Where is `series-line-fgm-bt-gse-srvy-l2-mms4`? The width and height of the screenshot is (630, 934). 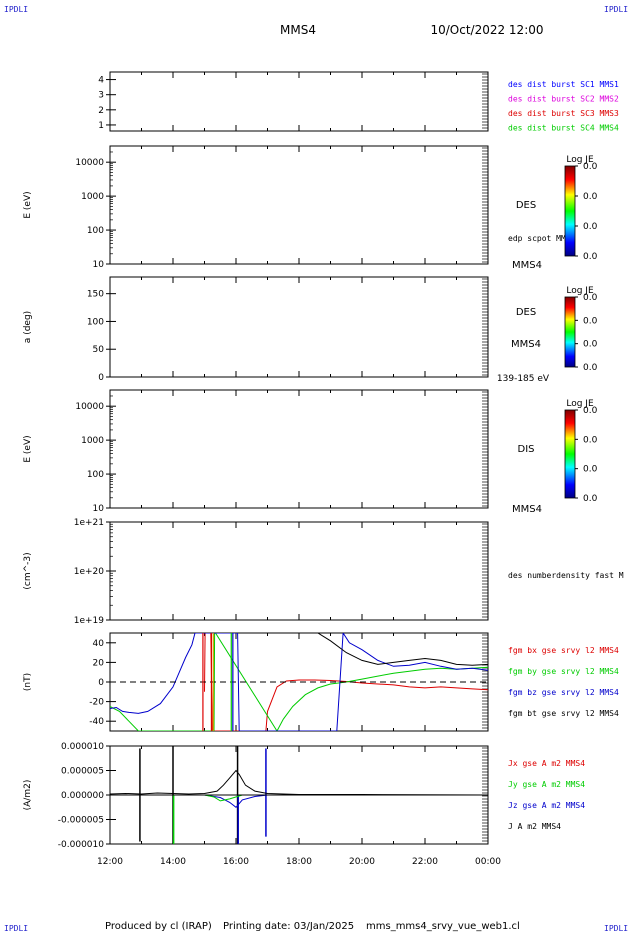 series-line-fgm-bt-gse-srvy-l2-mms4 is located at coordinates (402, 649).